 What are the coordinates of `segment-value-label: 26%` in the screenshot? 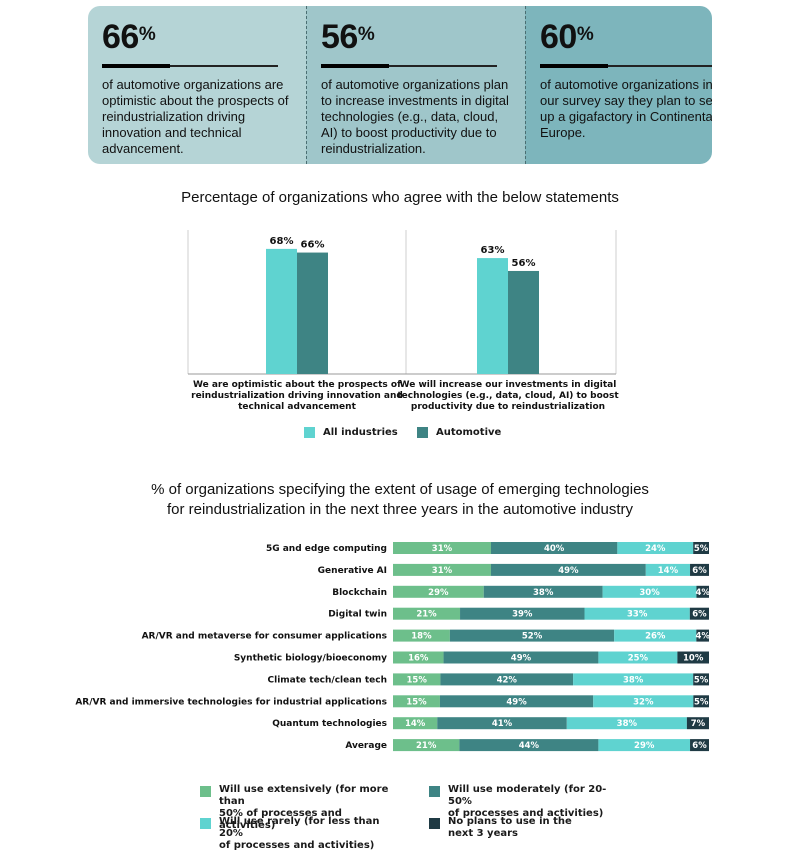 It's located at (655, 637).